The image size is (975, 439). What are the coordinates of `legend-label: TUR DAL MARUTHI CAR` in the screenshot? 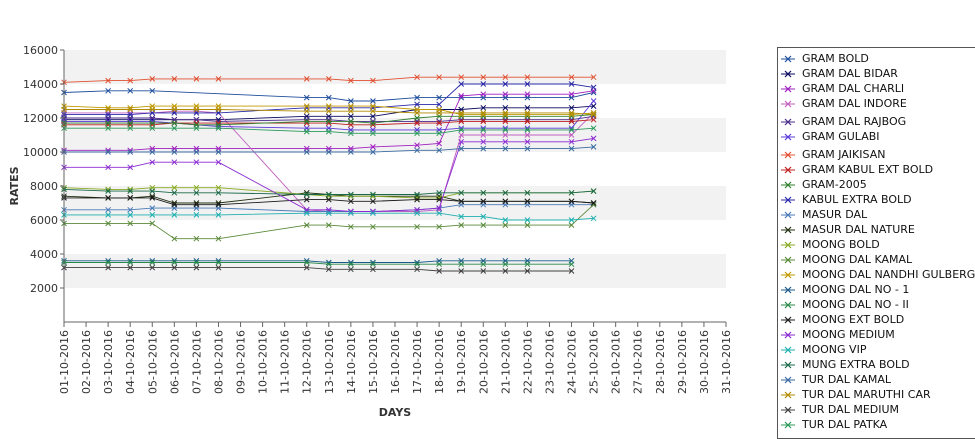 It's located at (866, 394).